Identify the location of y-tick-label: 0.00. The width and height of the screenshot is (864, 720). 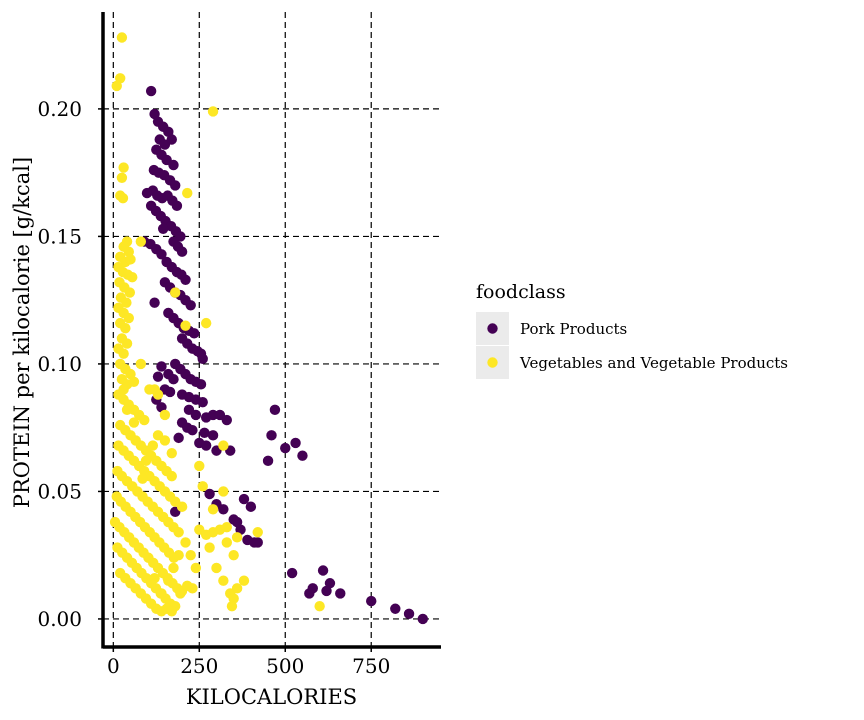
(59, 619).